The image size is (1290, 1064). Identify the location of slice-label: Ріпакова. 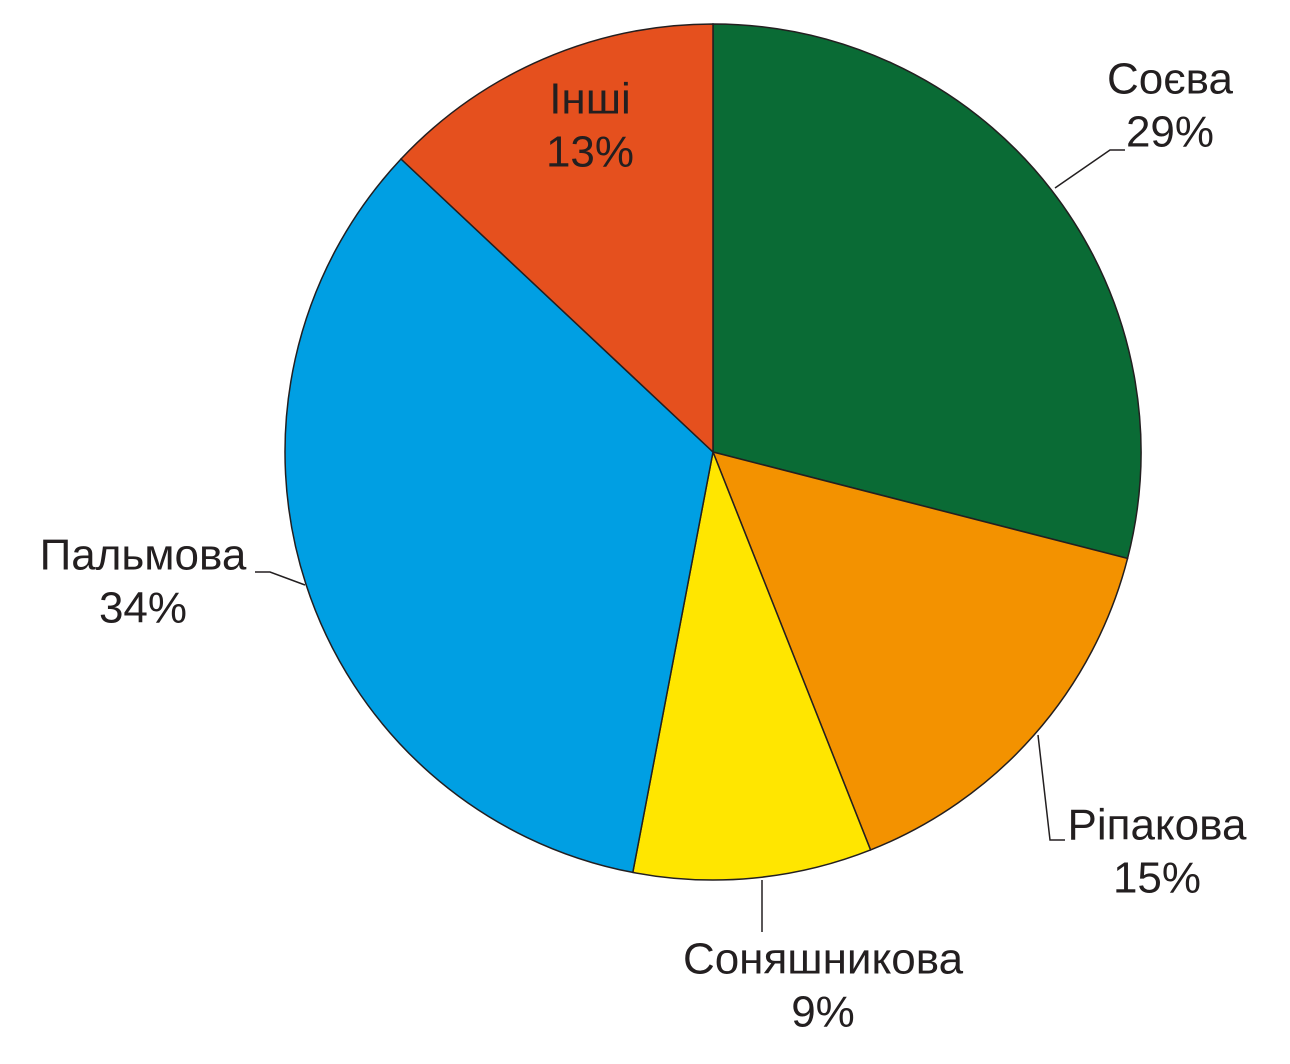
(1158, 825).